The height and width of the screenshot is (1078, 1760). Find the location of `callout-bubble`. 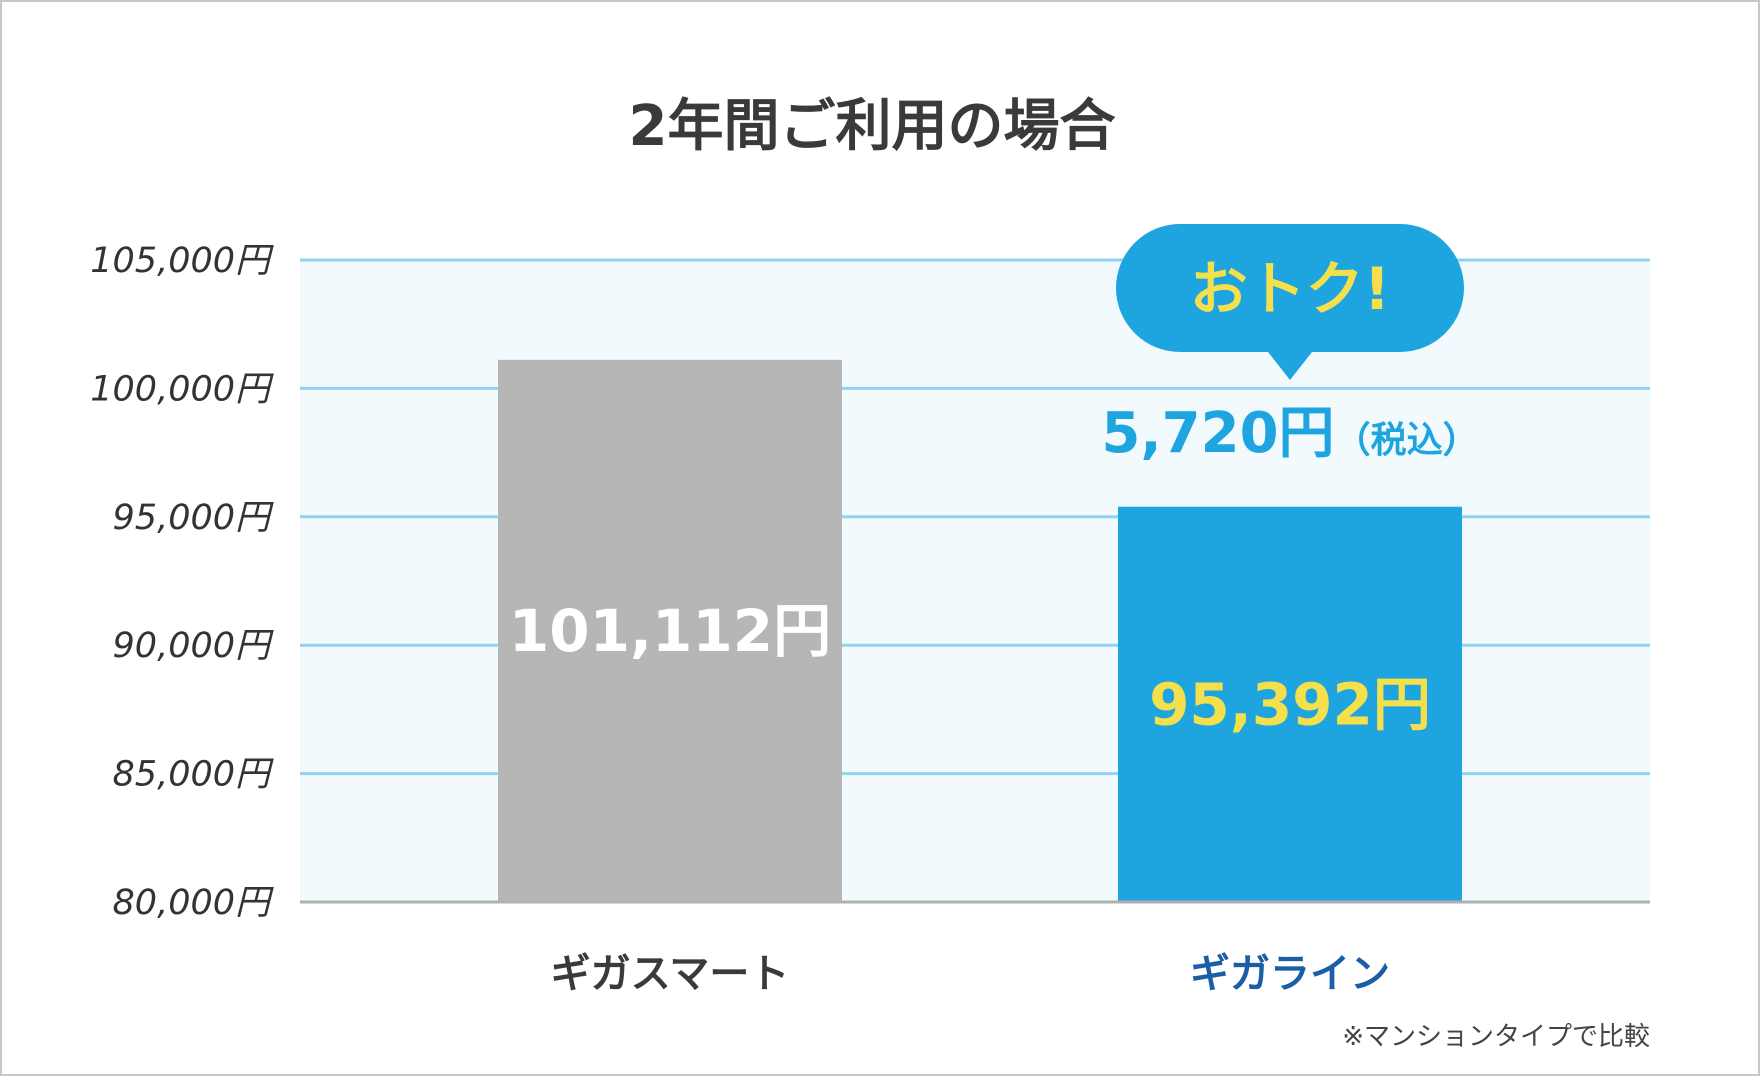

callout-bubble is located at coordinates (1290, 302).